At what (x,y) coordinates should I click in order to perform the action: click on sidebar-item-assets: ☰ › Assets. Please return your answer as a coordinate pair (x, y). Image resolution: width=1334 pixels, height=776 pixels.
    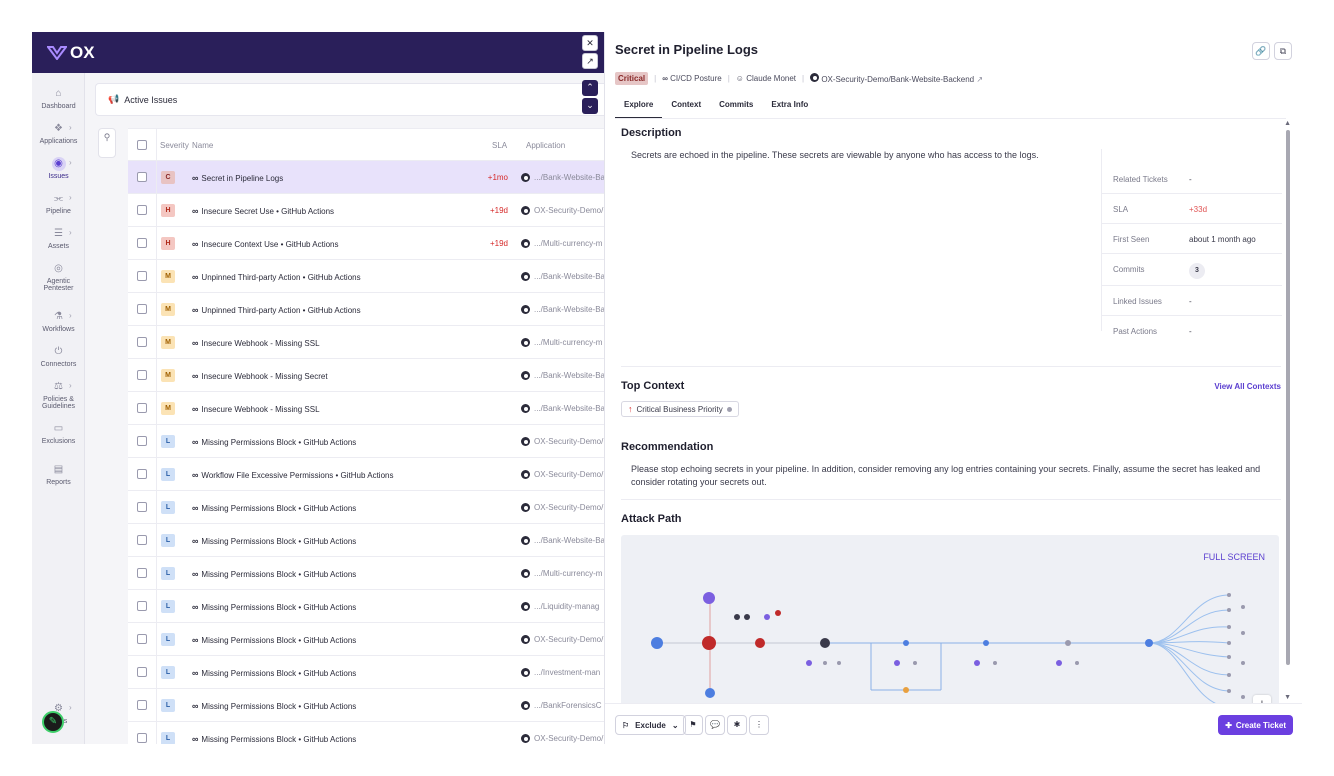
    Looking at the image, I should click on (58, 238).